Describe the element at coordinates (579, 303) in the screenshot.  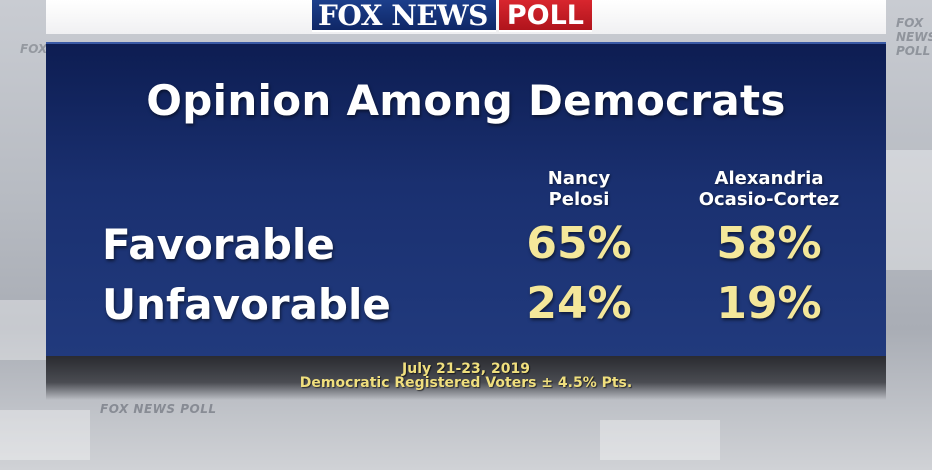
I see `value-unfavorable-pelosi: 24%` at that location.